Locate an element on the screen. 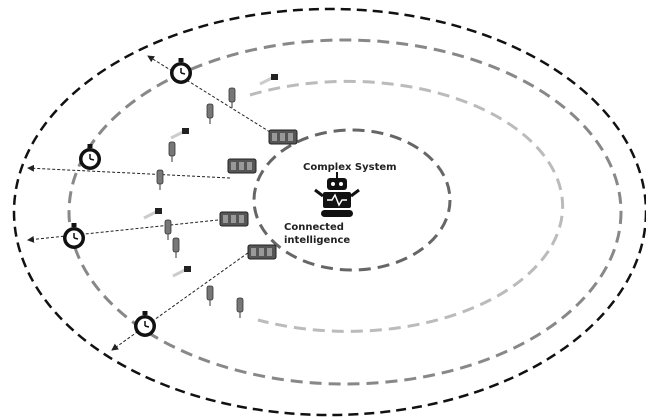  robot-icon is located at coordinates (337, 194).